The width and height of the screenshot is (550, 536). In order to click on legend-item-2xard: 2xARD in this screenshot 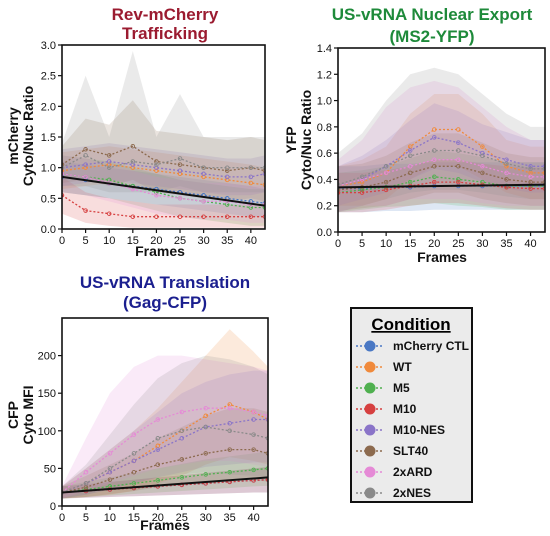, I will do `click(394, 472)`.